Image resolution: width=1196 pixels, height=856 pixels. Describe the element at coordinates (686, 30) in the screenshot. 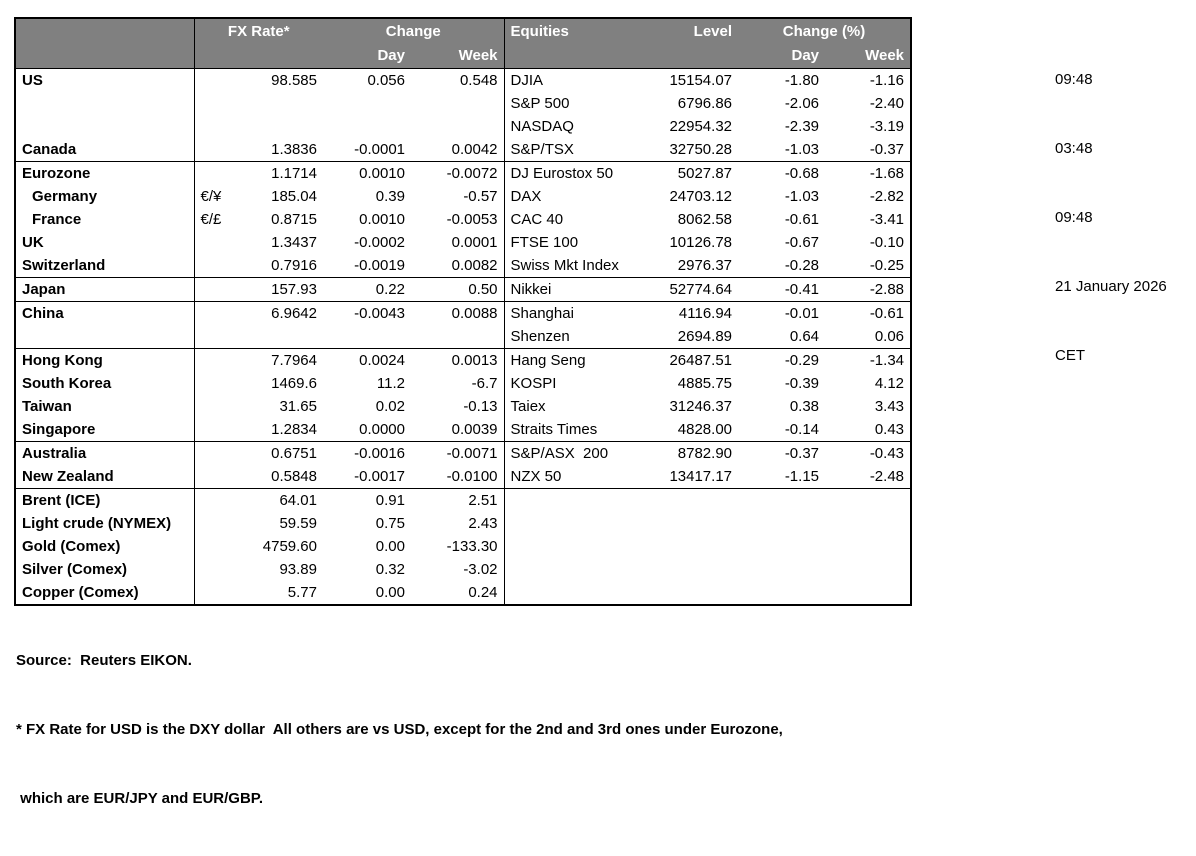

I see `header-level: Level` at that location.